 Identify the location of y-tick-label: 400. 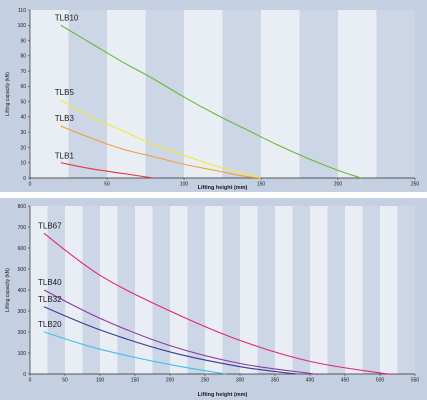
(22, 291).